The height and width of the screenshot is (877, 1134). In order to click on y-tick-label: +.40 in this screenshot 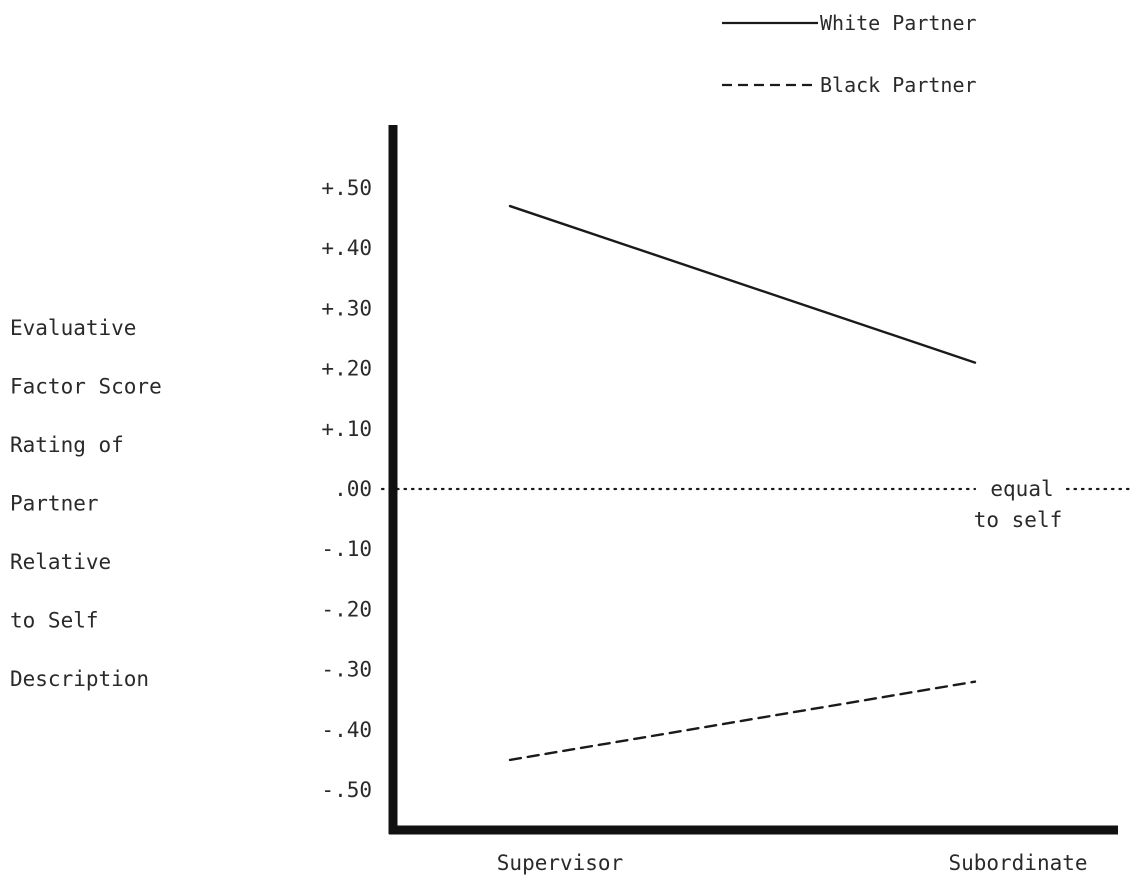, I will do `click(346, 248)`.